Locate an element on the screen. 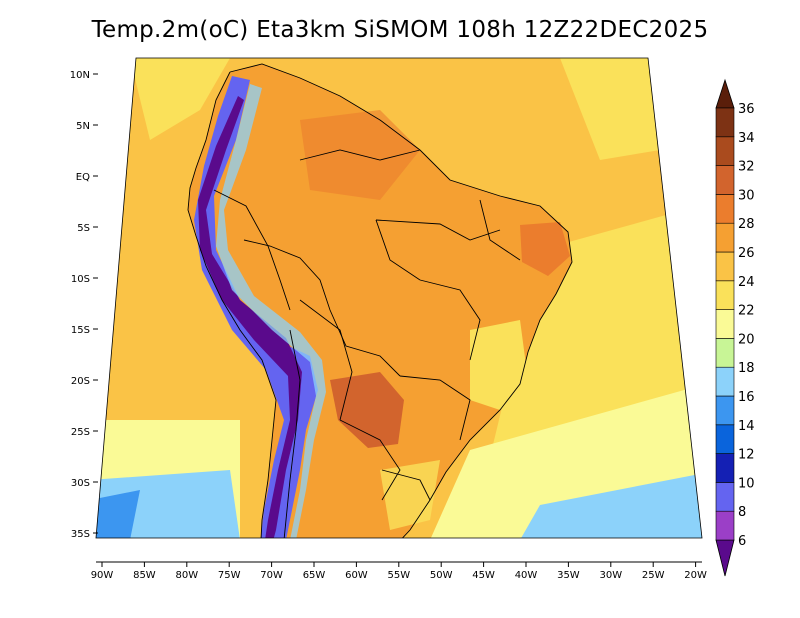  ocean-cold-southeast is located at coordinates (611, 504).